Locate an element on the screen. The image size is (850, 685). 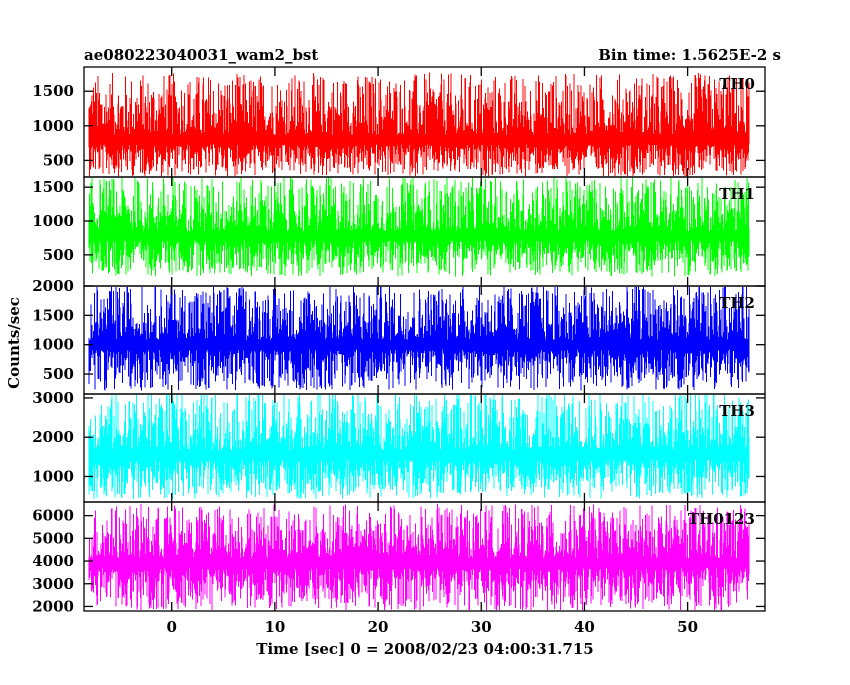
panel-th0123: 2000 3000 4000 5000 6000 TH0123 is located at coordinates (399, 558).